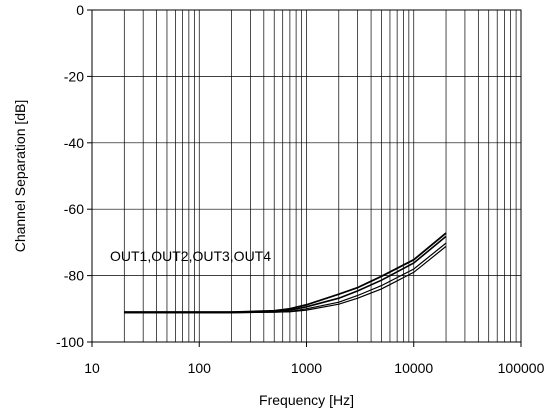  Describe the element at coordinates (190, 256) in the screenshot. I see `series-annotation: OUT1,OUT2,OUT3,OUT4` at that location.